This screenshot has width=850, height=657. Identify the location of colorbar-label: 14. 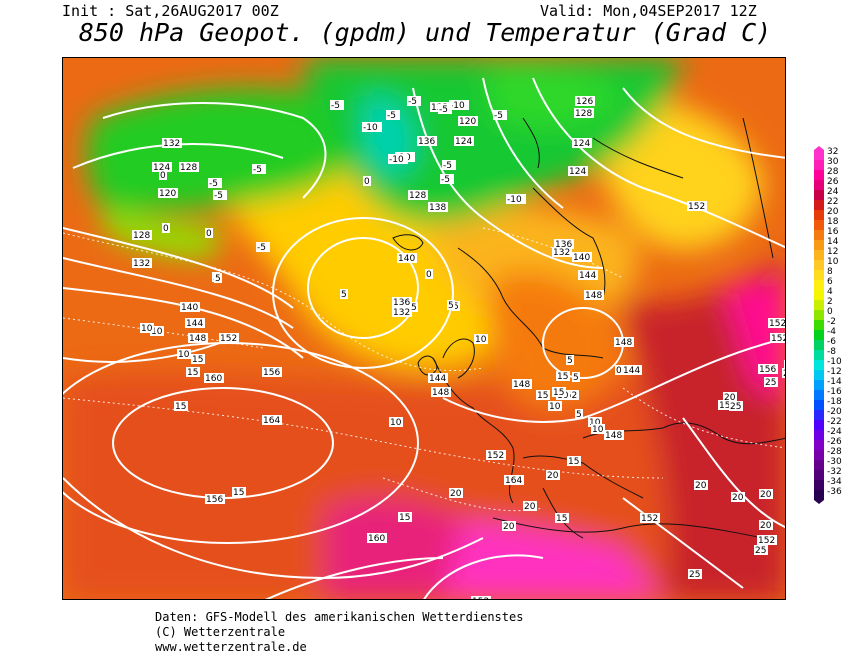
(833, 242).